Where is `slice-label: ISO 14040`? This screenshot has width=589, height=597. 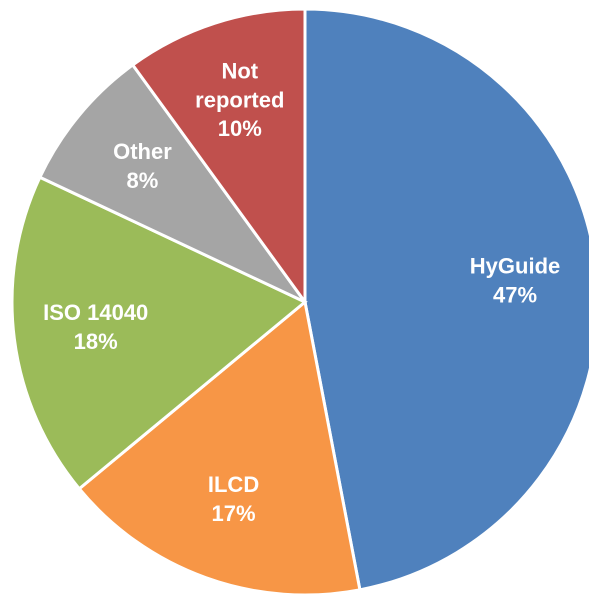 slice-label: ISO 14040 is located at coordinates (95, 312).